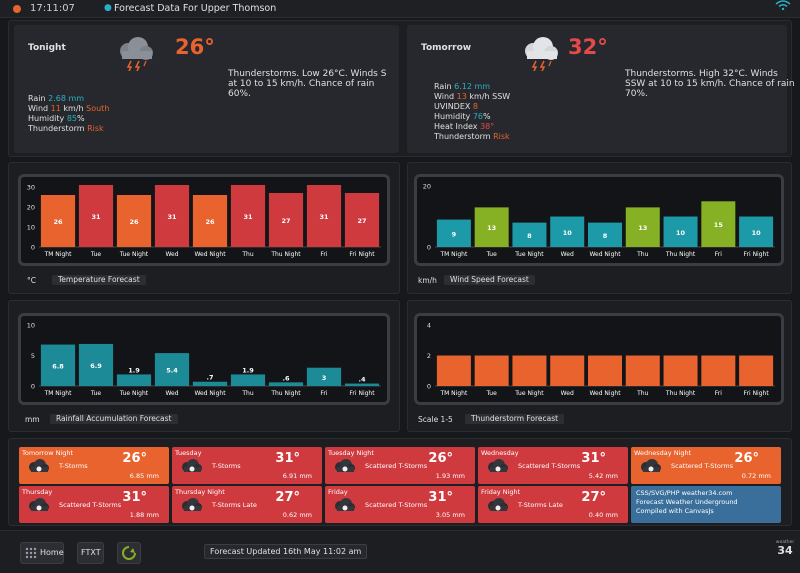  Describe the element at coordinates (351, 453) in the screenshot. I see `tile-day: Tuesday Night` at that location.